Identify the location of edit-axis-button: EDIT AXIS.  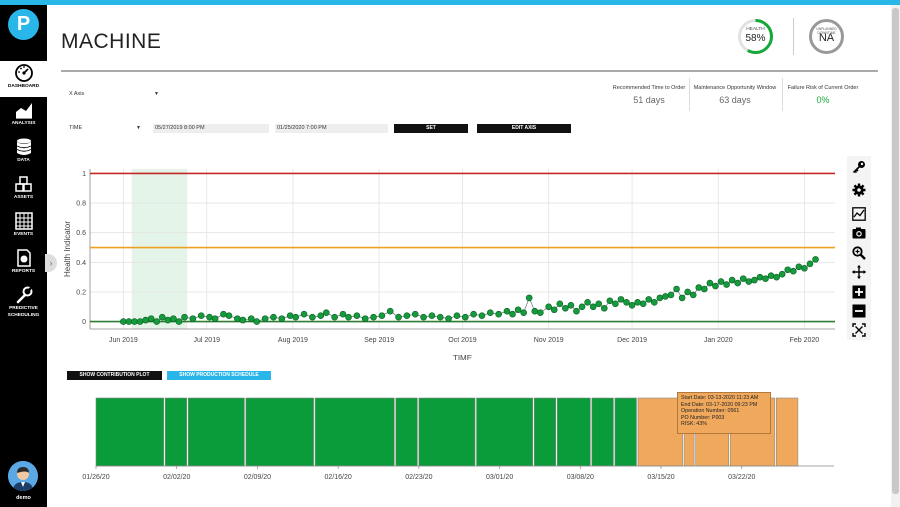
(524, 128).